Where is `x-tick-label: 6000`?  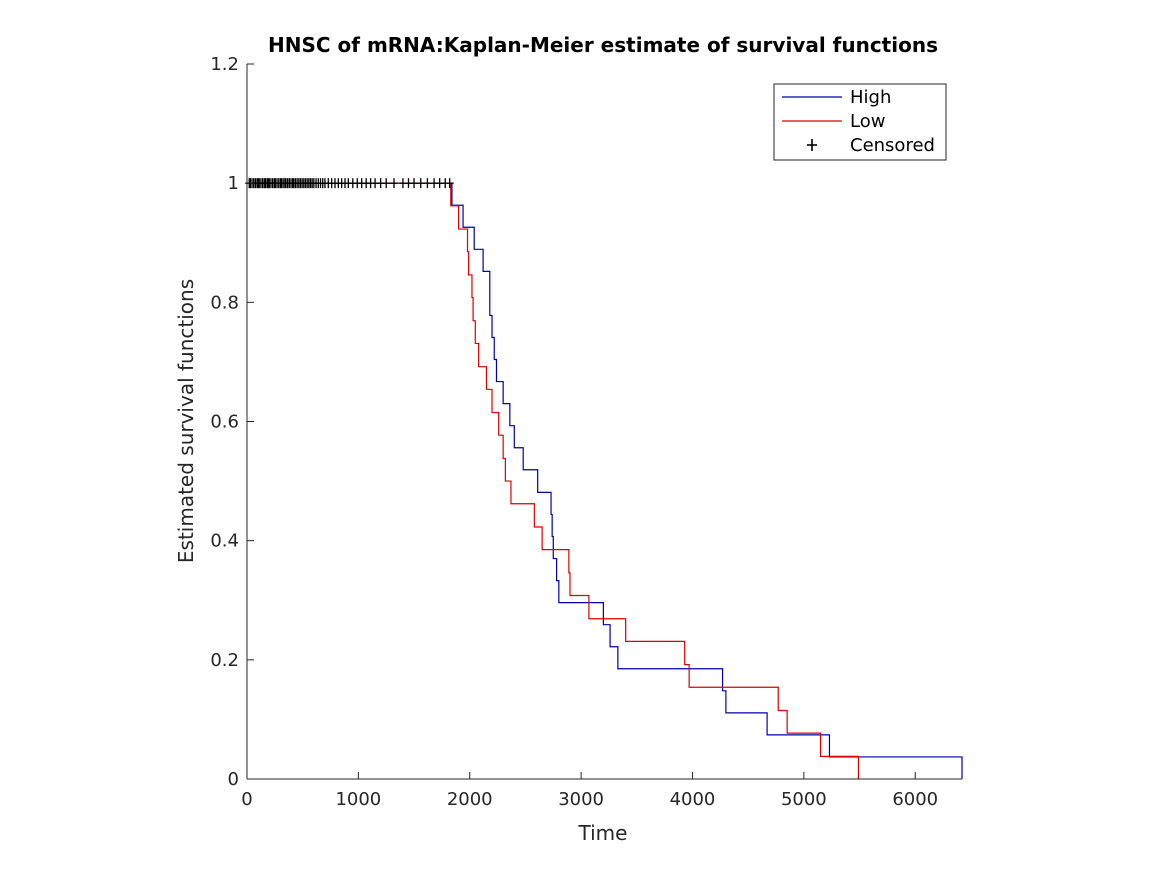
x-tick-label: 6000 is located at coordinates (915, 799).